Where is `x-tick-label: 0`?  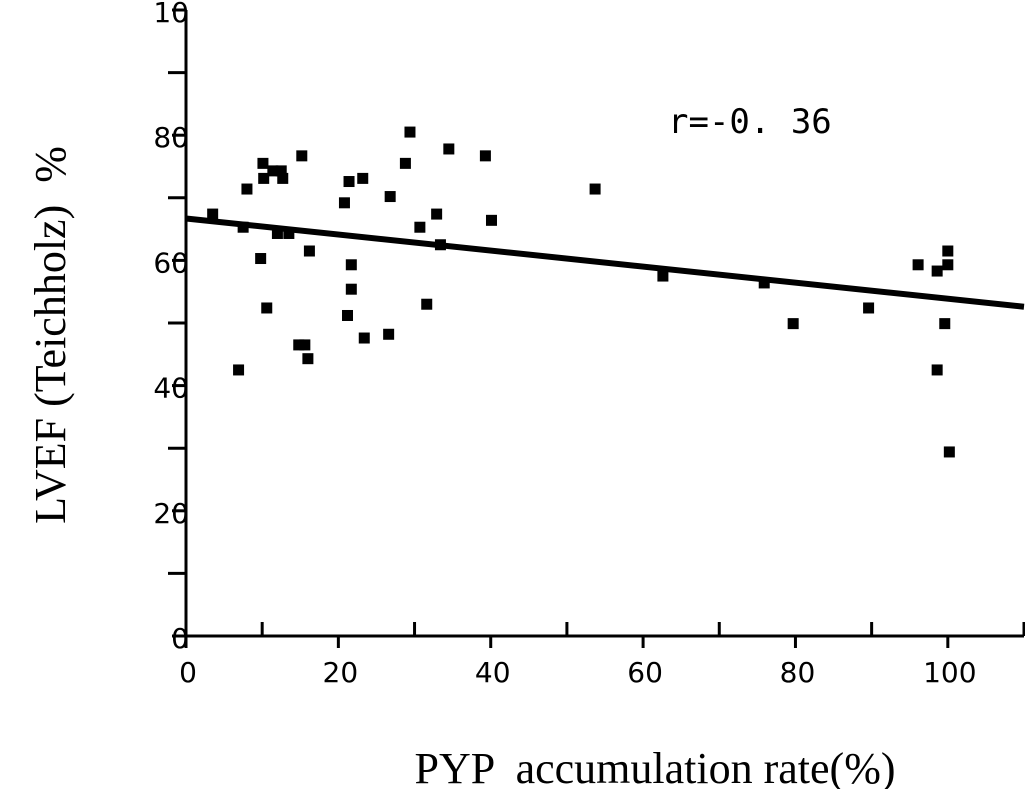 x-tick-label: 0 is located at coordinates (188, 672).